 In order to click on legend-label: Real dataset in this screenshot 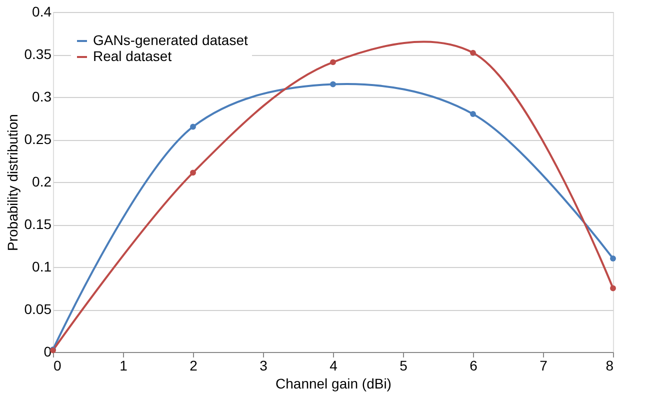, I will do `click(132, 56)`.